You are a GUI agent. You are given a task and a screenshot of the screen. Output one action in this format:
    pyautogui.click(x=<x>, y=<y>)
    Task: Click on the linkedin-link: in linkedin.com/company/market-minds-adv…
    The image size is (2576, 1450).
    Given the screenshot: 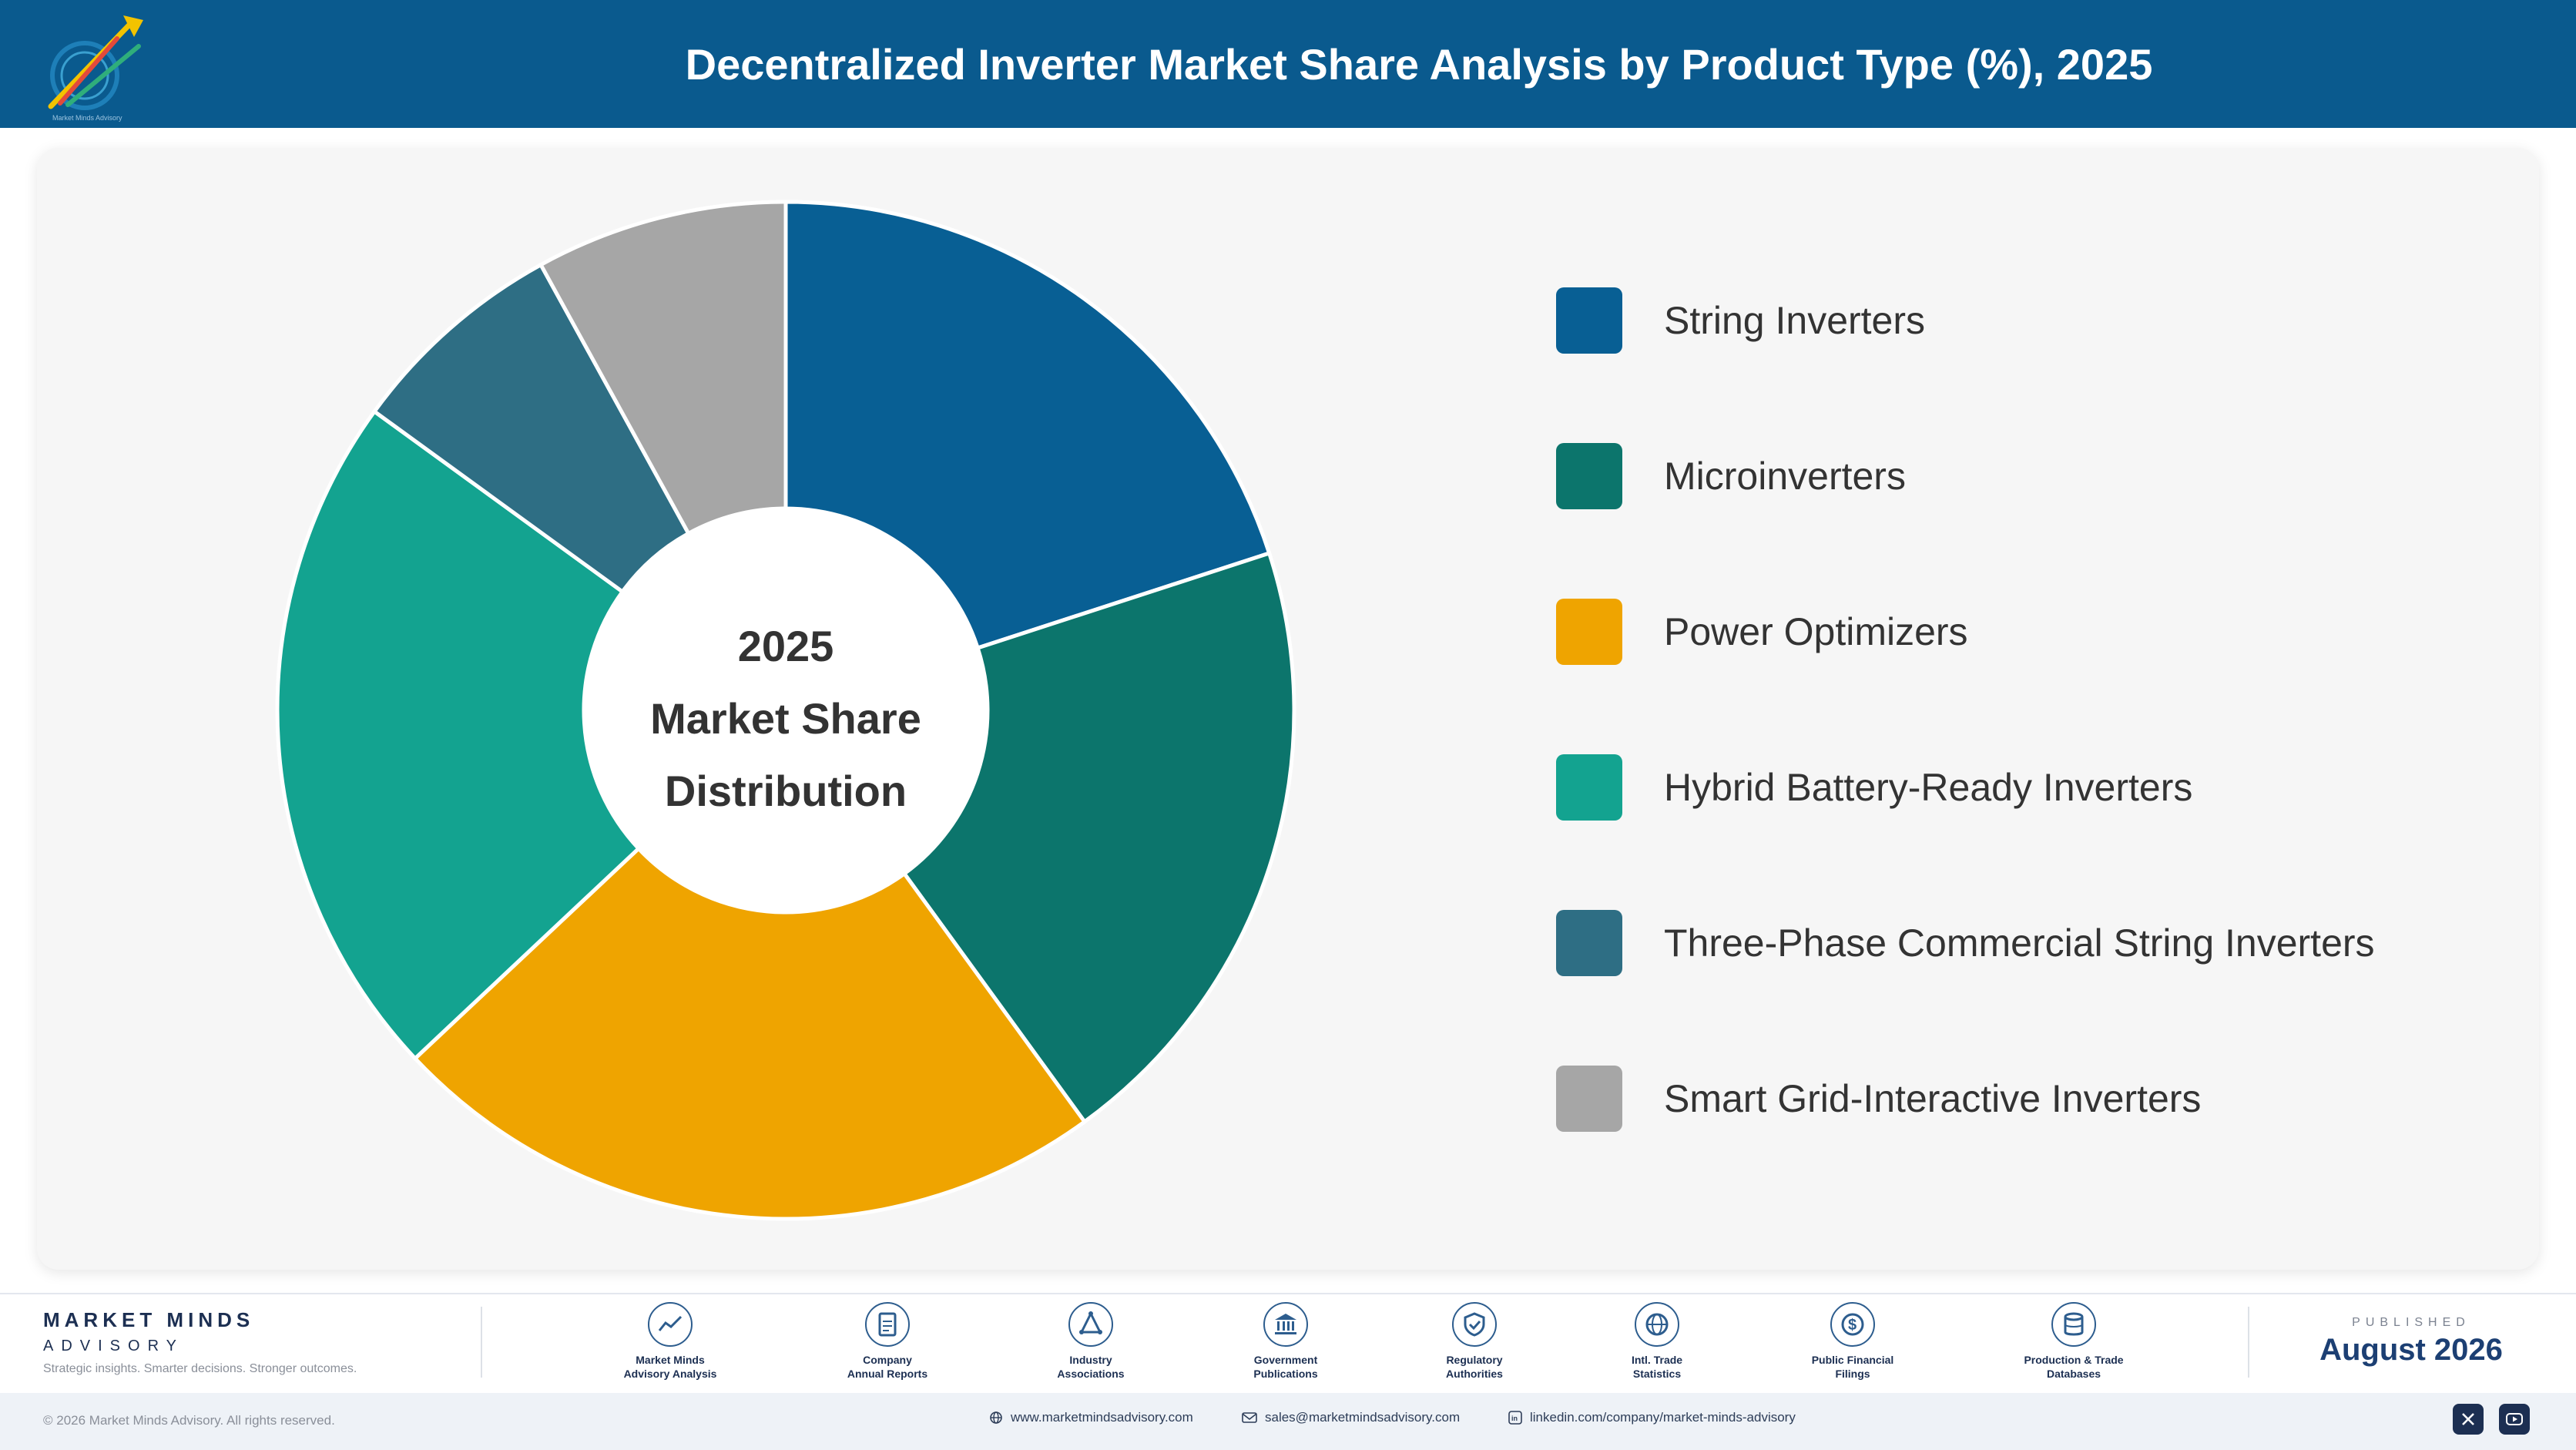 What is the action you would take?
    pyautogui.click(x=1652, y=1417)
    